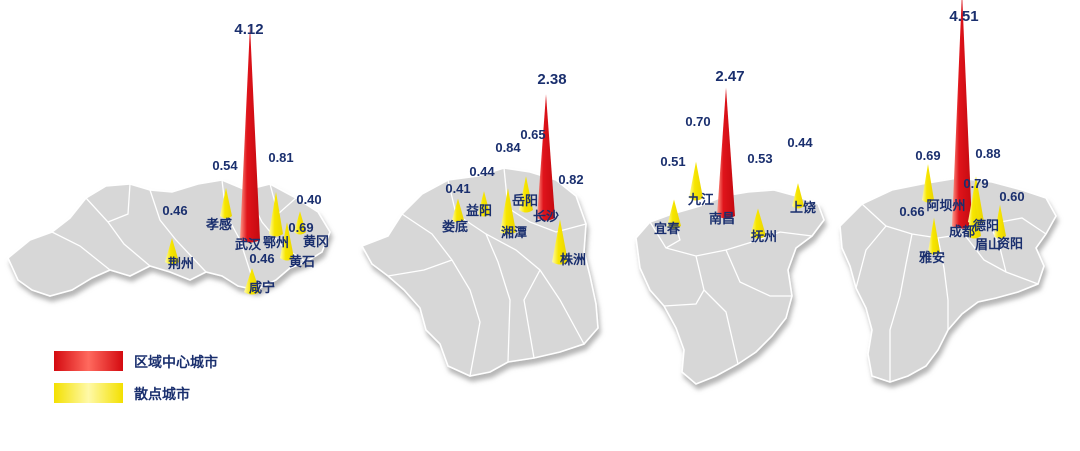  What do you see at coordinates (248, 29) in the screenshot?
I see `value-label-0-0: 4.12` at bounding box center [248, 29].